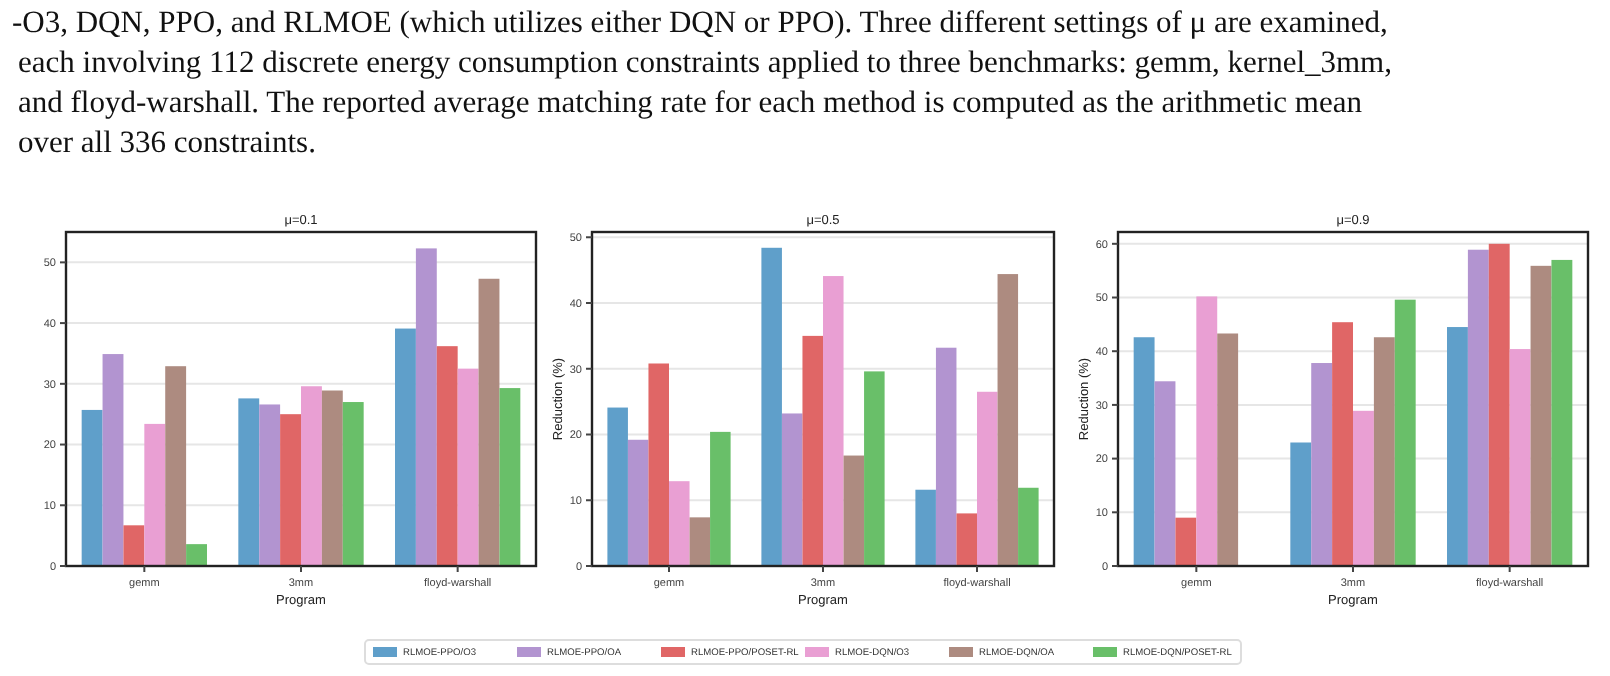 This screenshot has height=676, width=1610. I want to click on text: over all 336 constraints., so click(167, 143).